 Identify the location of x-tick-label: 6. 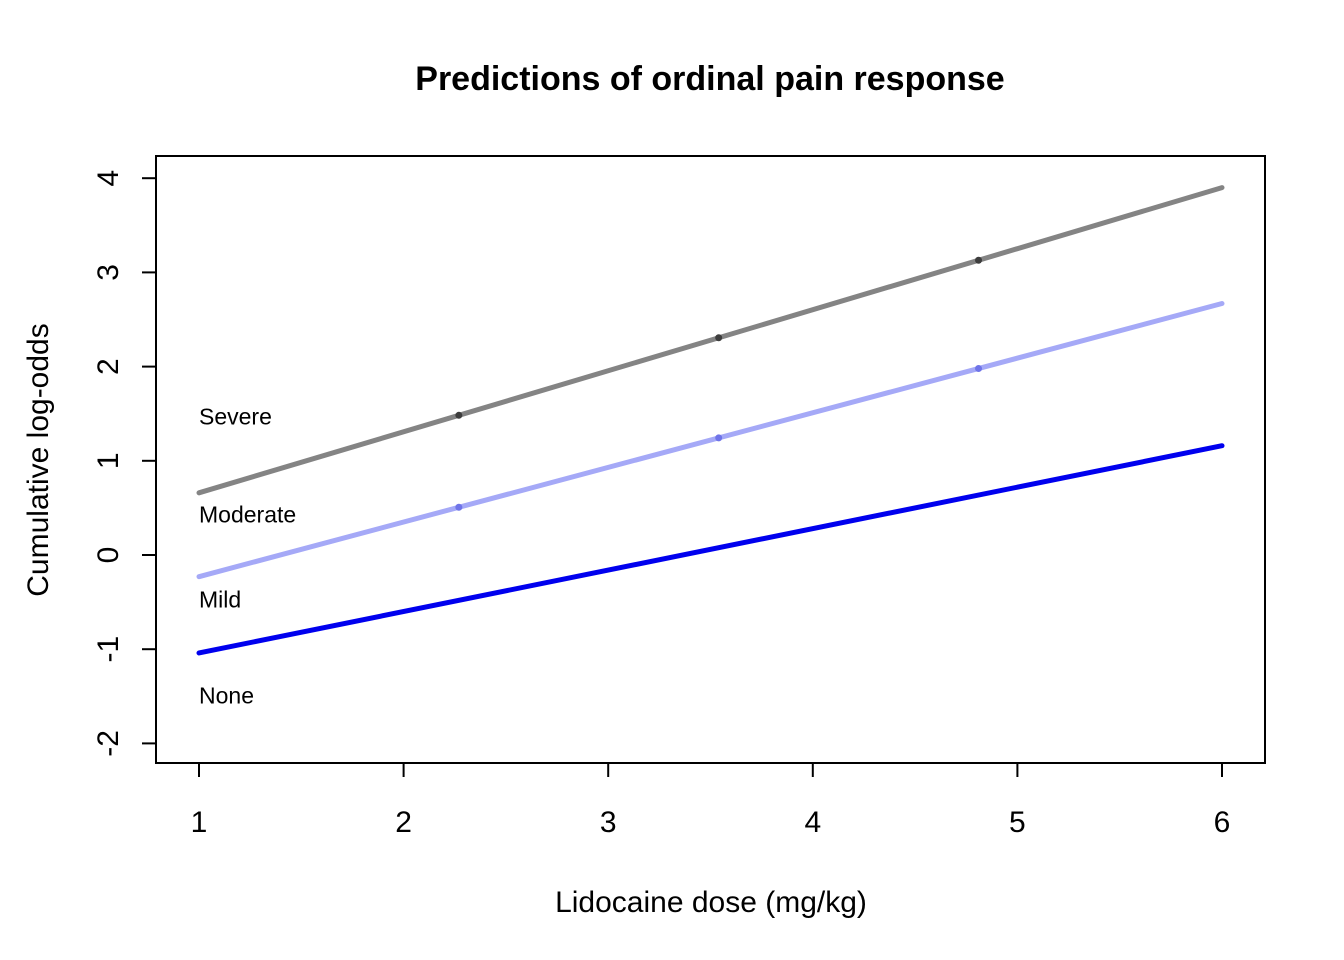
(1222, 822).